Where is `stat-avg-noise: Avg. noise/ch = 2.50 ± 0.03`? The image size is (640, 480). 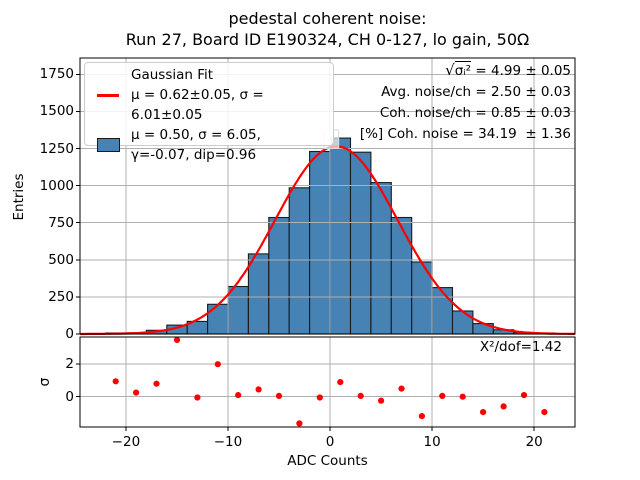
stat-avg-noise: Avg. noise/ch = 2.50 ± 0.03 is located at coordinates (476, 92).